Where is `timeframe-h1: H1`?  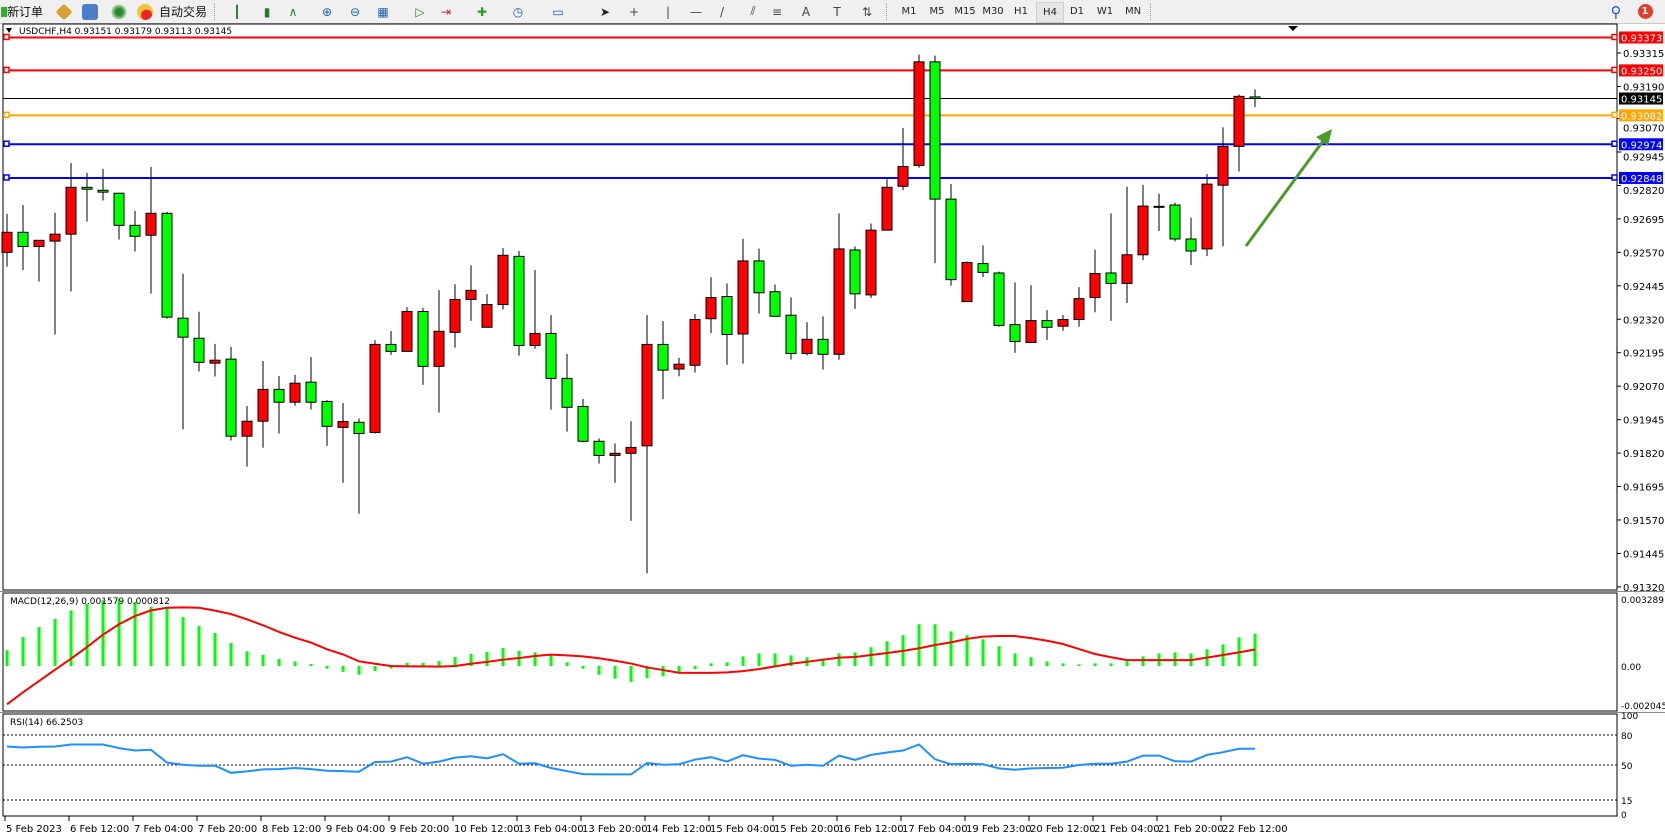
timeframe-h1: H1 is located at coordinates (1021, 11).